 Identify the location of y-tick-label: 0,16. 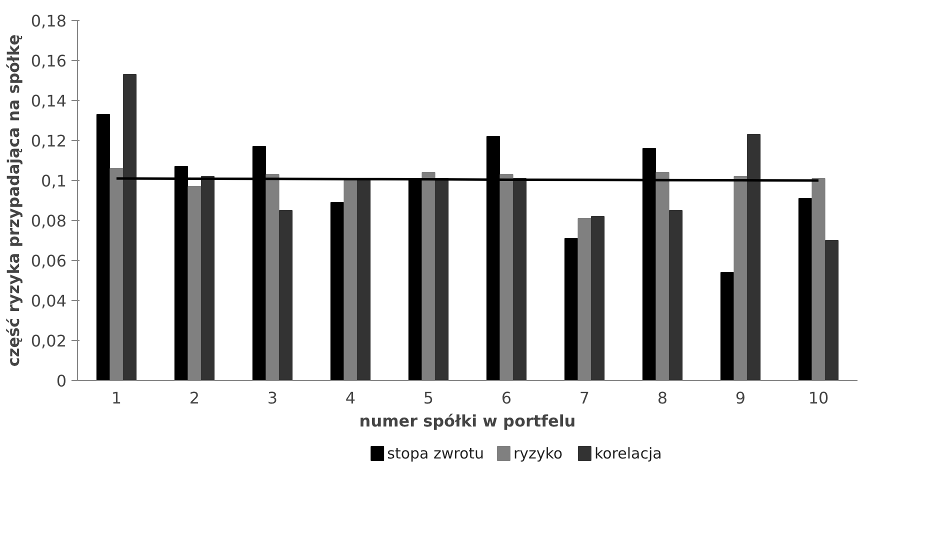
(48, 61).